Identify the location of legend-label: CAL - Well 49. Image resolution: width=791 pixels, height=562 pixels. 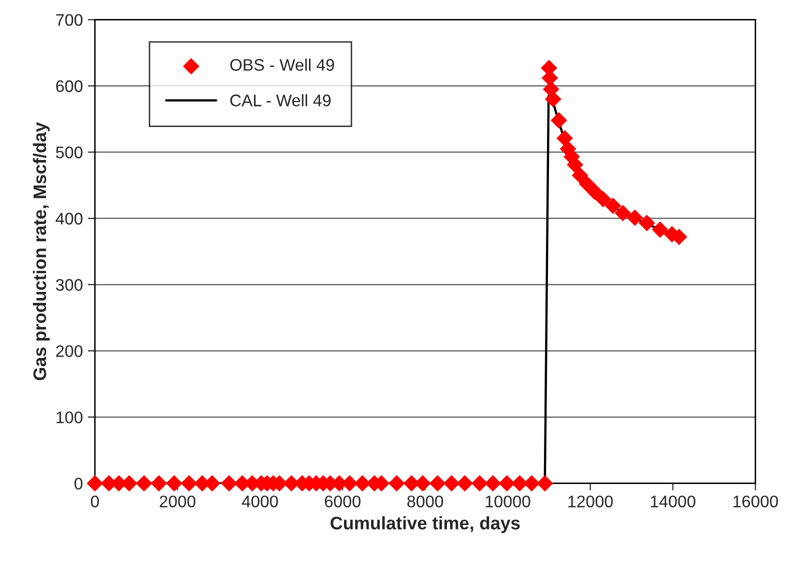
(280, 100).